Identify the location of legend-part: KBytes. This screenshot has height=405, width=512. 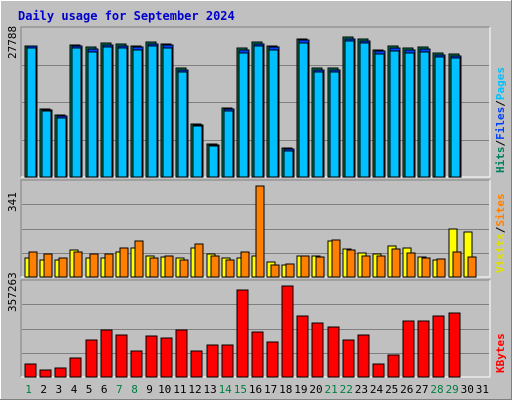
(500, 353).